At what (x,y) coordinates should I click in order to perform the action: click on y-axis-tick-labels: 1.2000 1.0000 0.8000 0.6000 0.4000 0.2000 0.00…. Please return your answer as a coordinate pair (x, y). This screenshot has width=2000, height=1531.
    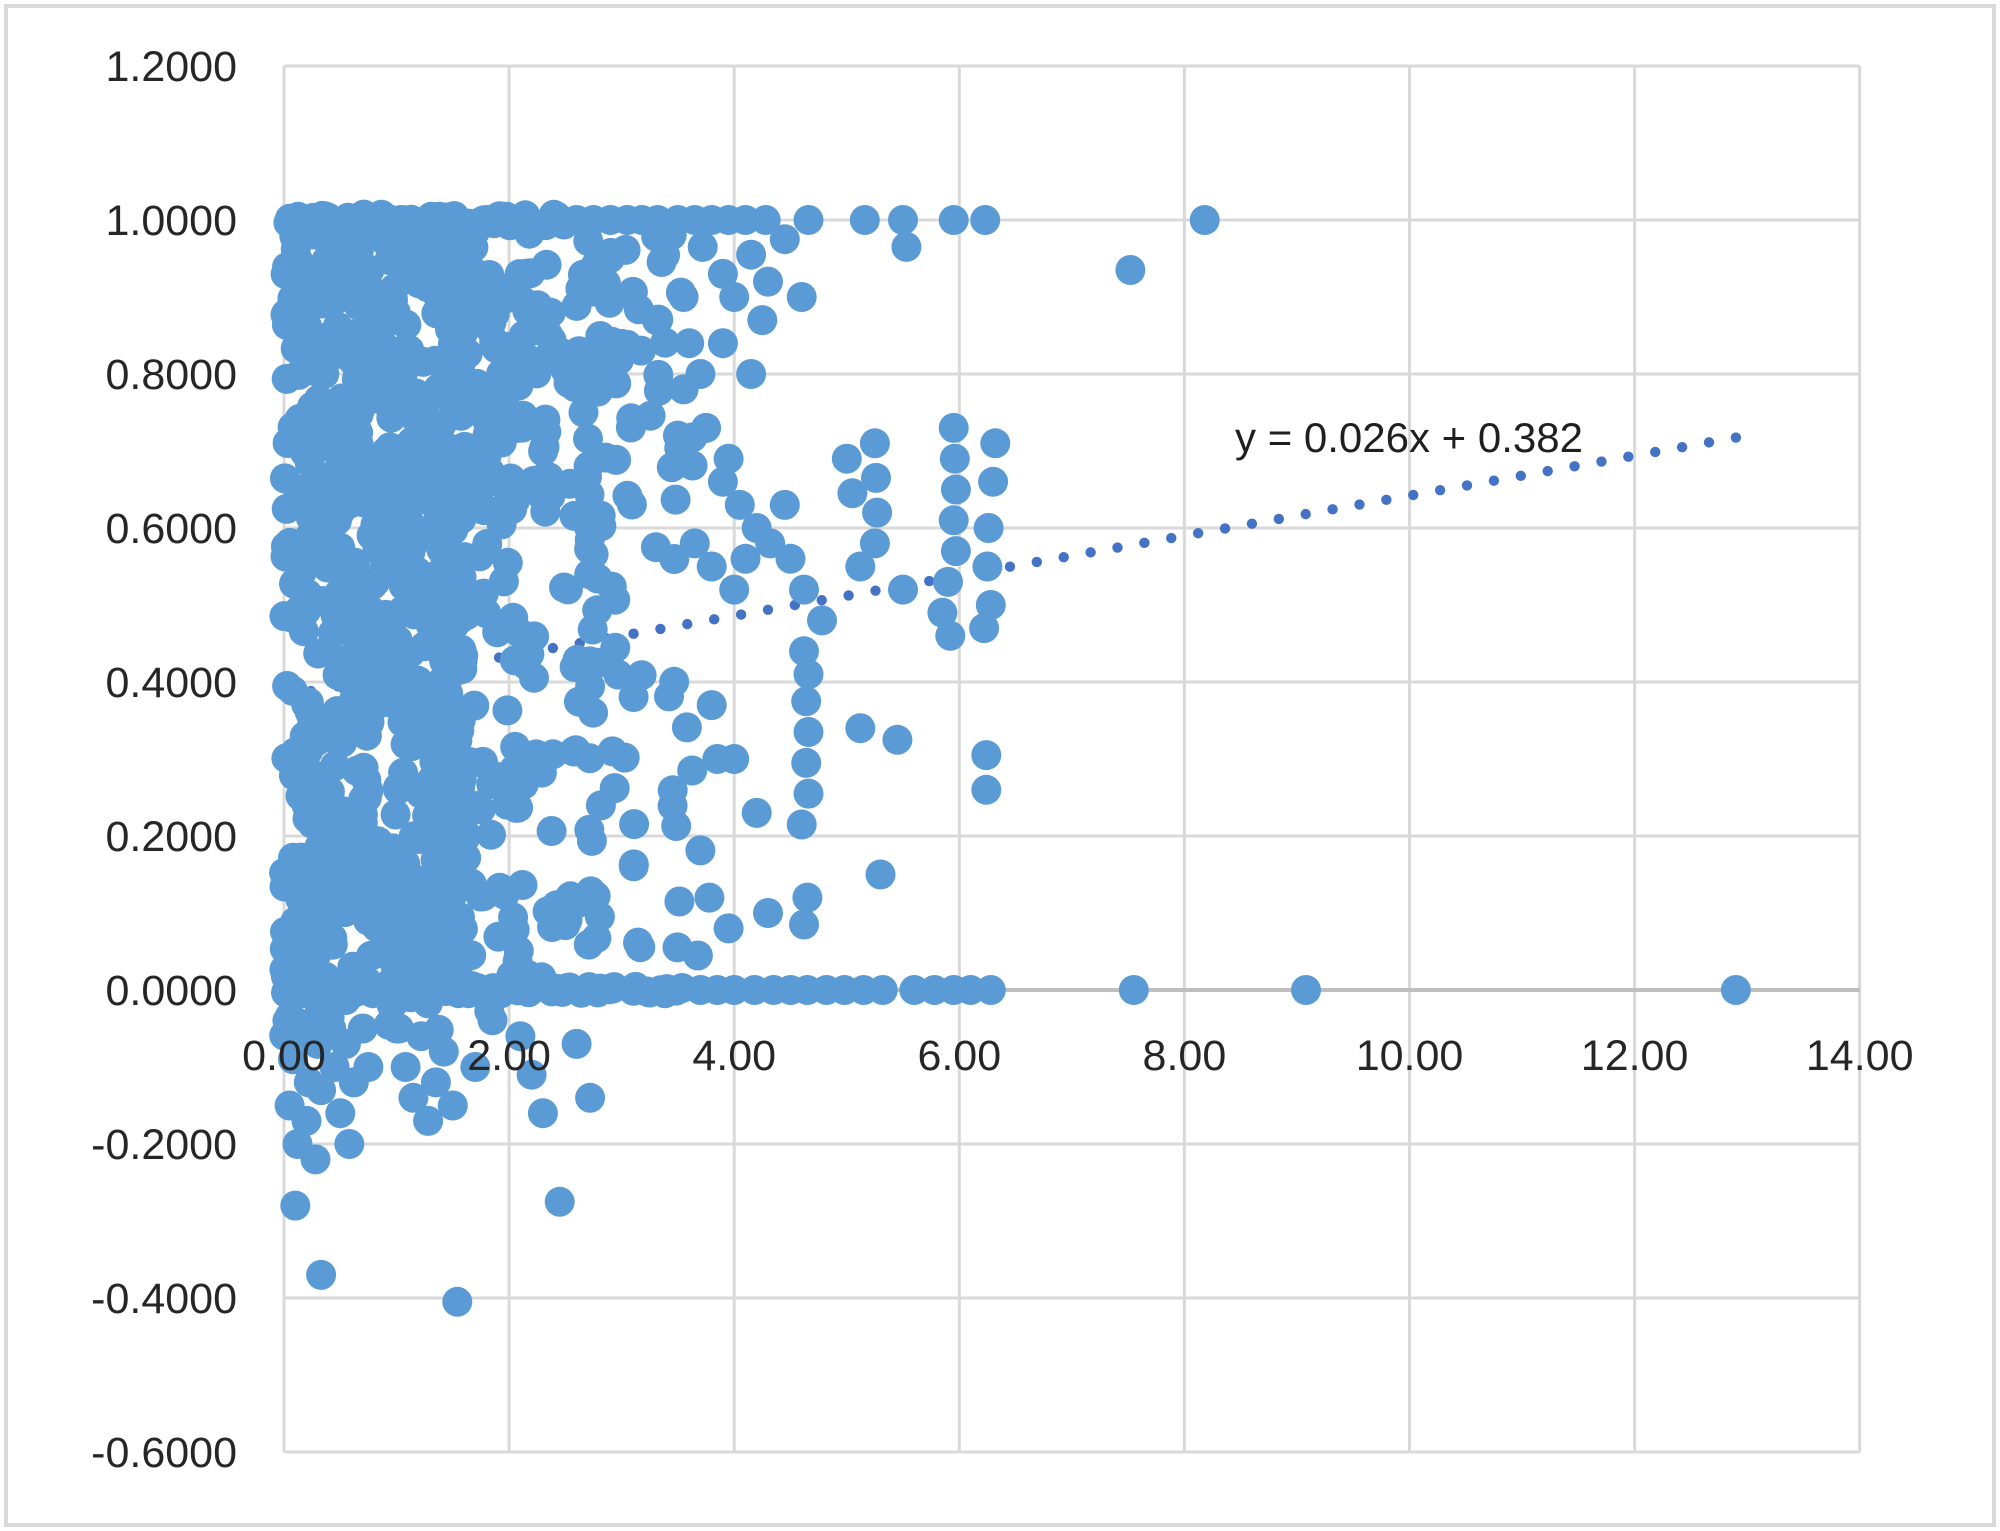
    Looking at the image, I should click on (164, 760).